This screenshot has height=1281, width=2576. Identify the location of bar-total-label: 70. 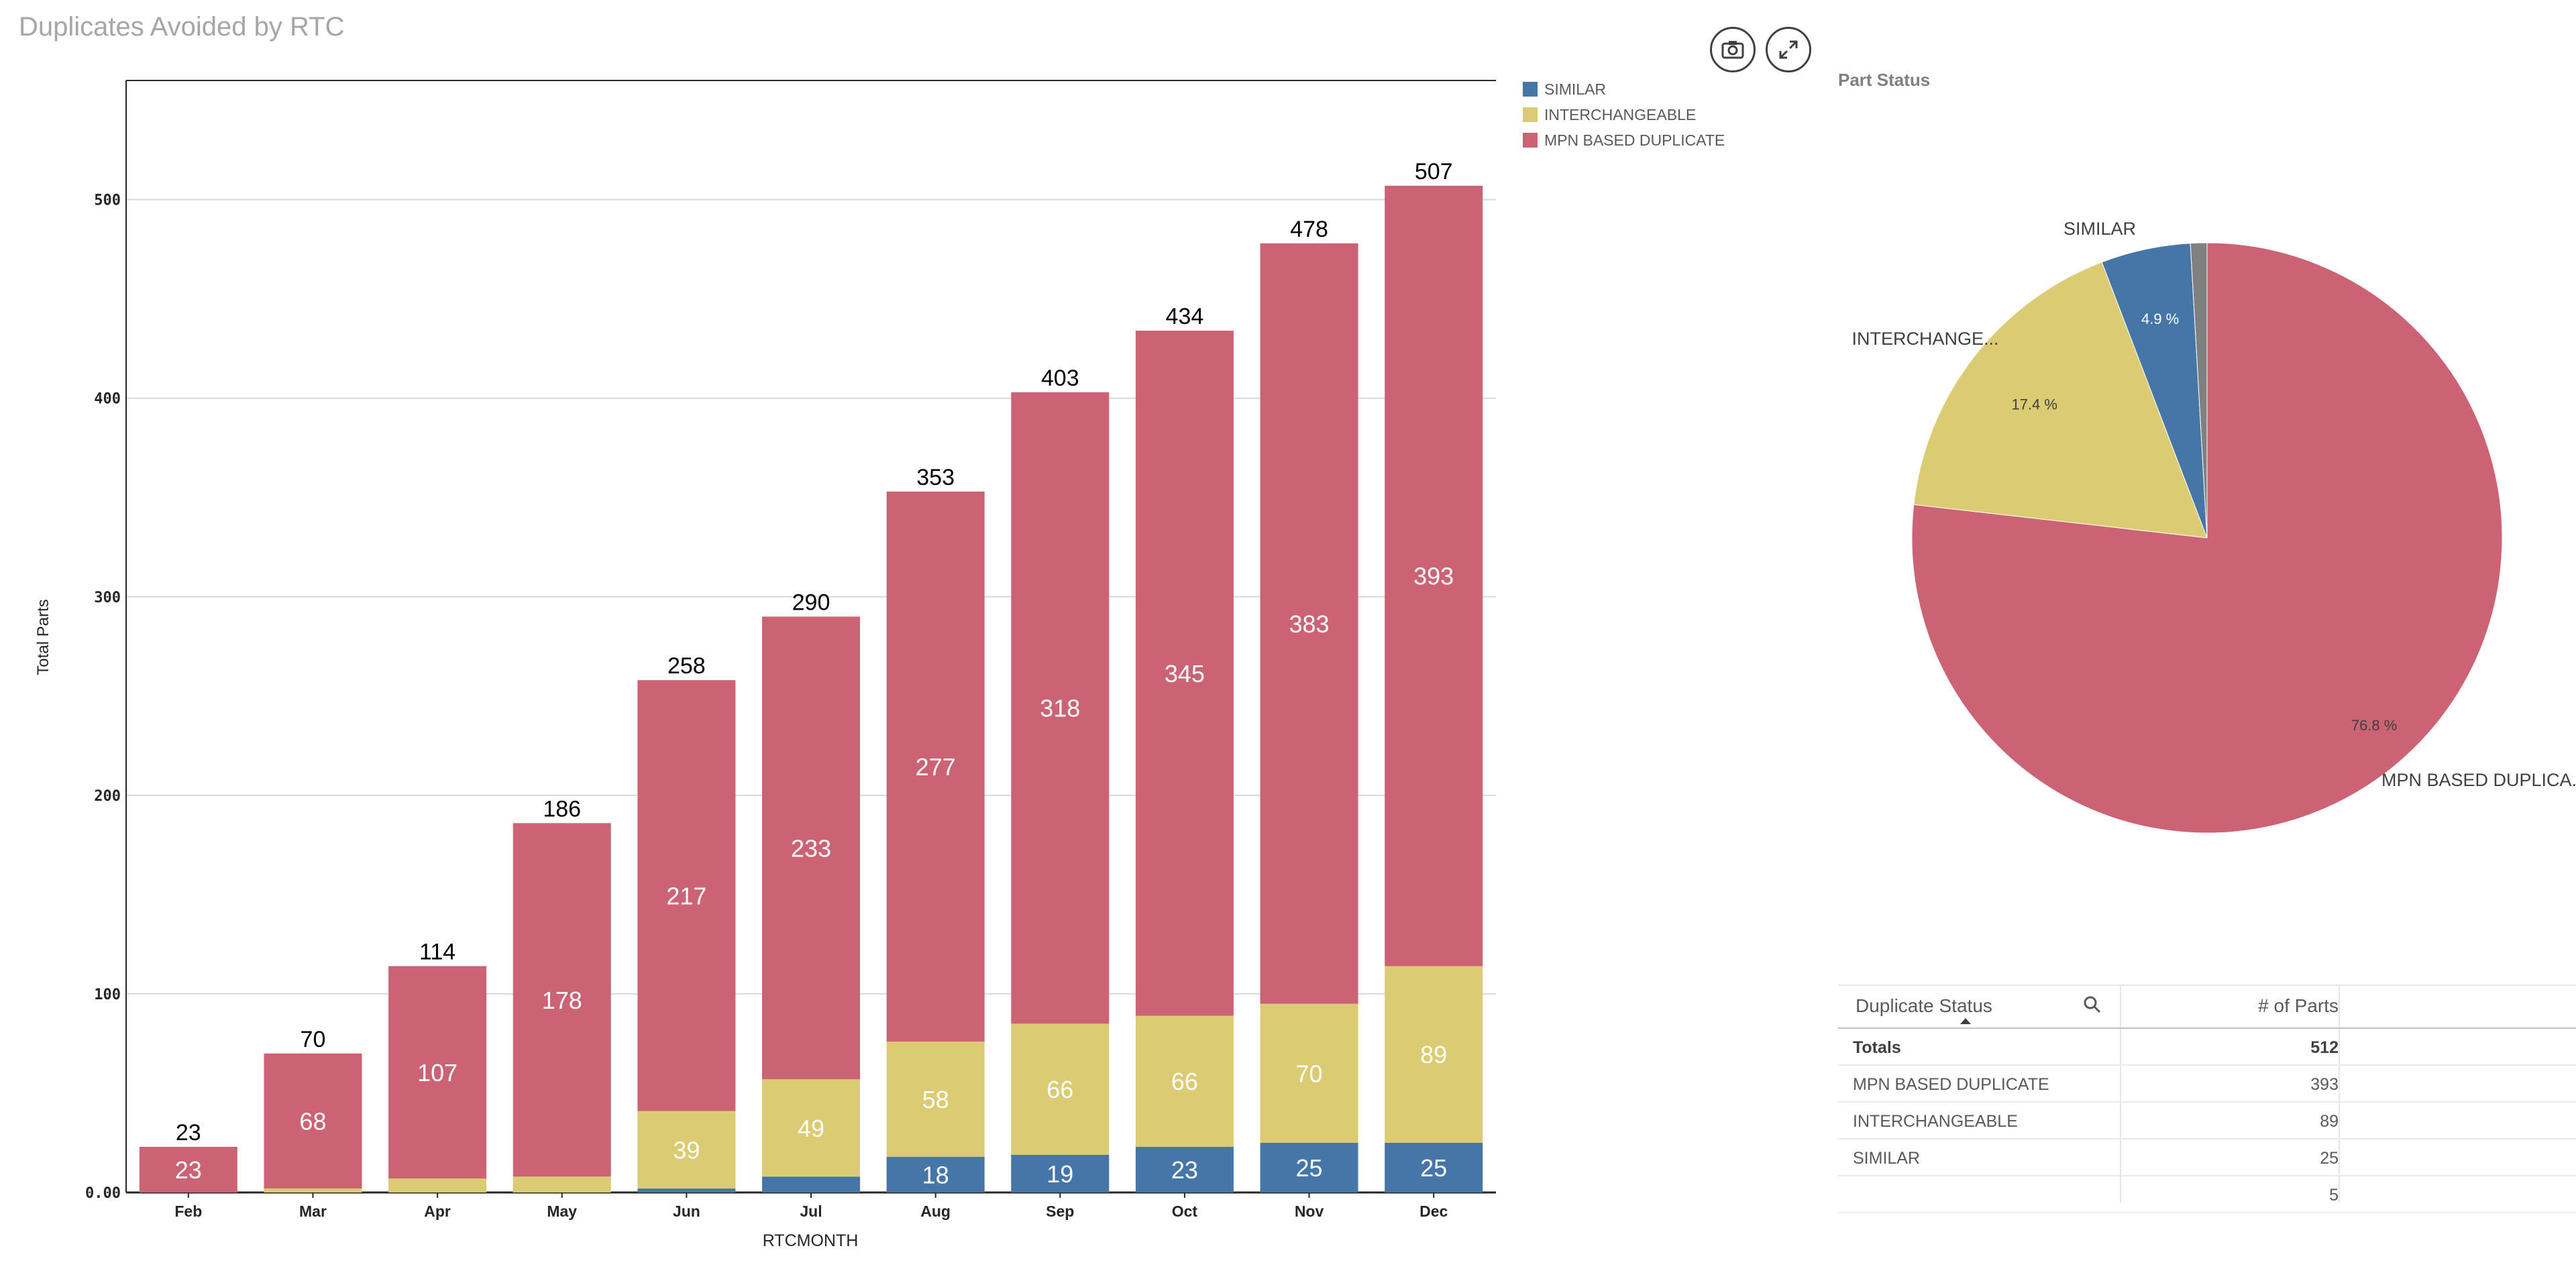
(313, 1039).